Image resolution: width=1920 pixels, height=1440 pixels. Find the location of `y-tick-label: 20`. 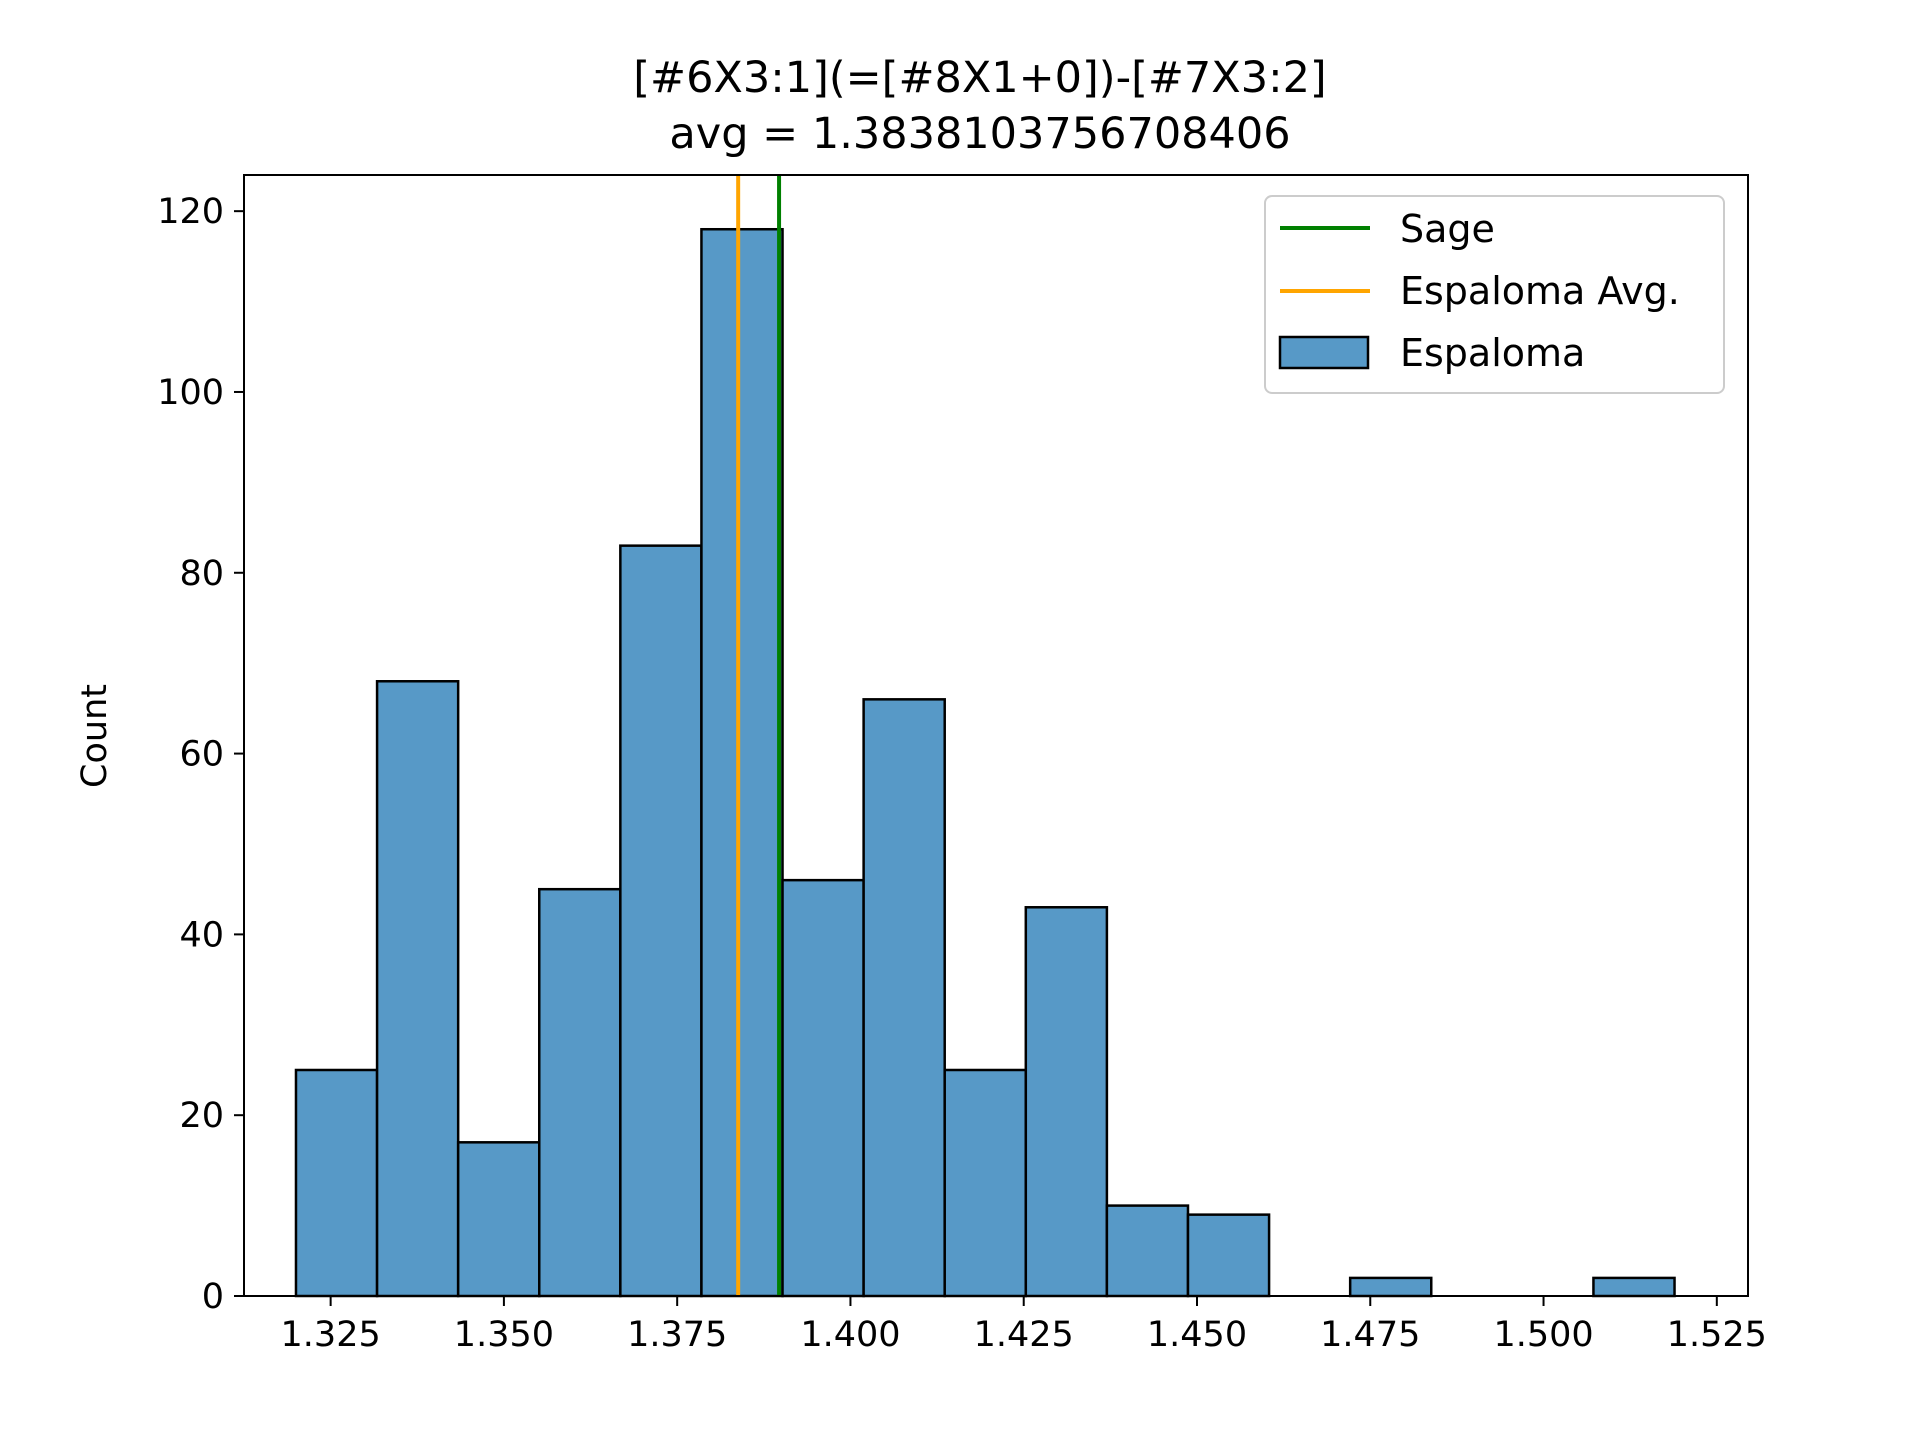

y-tick-label: 20 is located at coordinates (201, 1116).